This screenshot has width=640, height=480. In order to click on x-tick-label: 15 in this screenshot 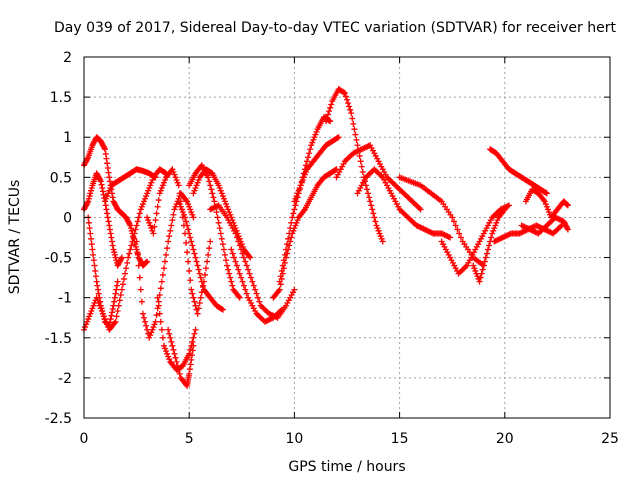, I will do `click(400, 439)`.